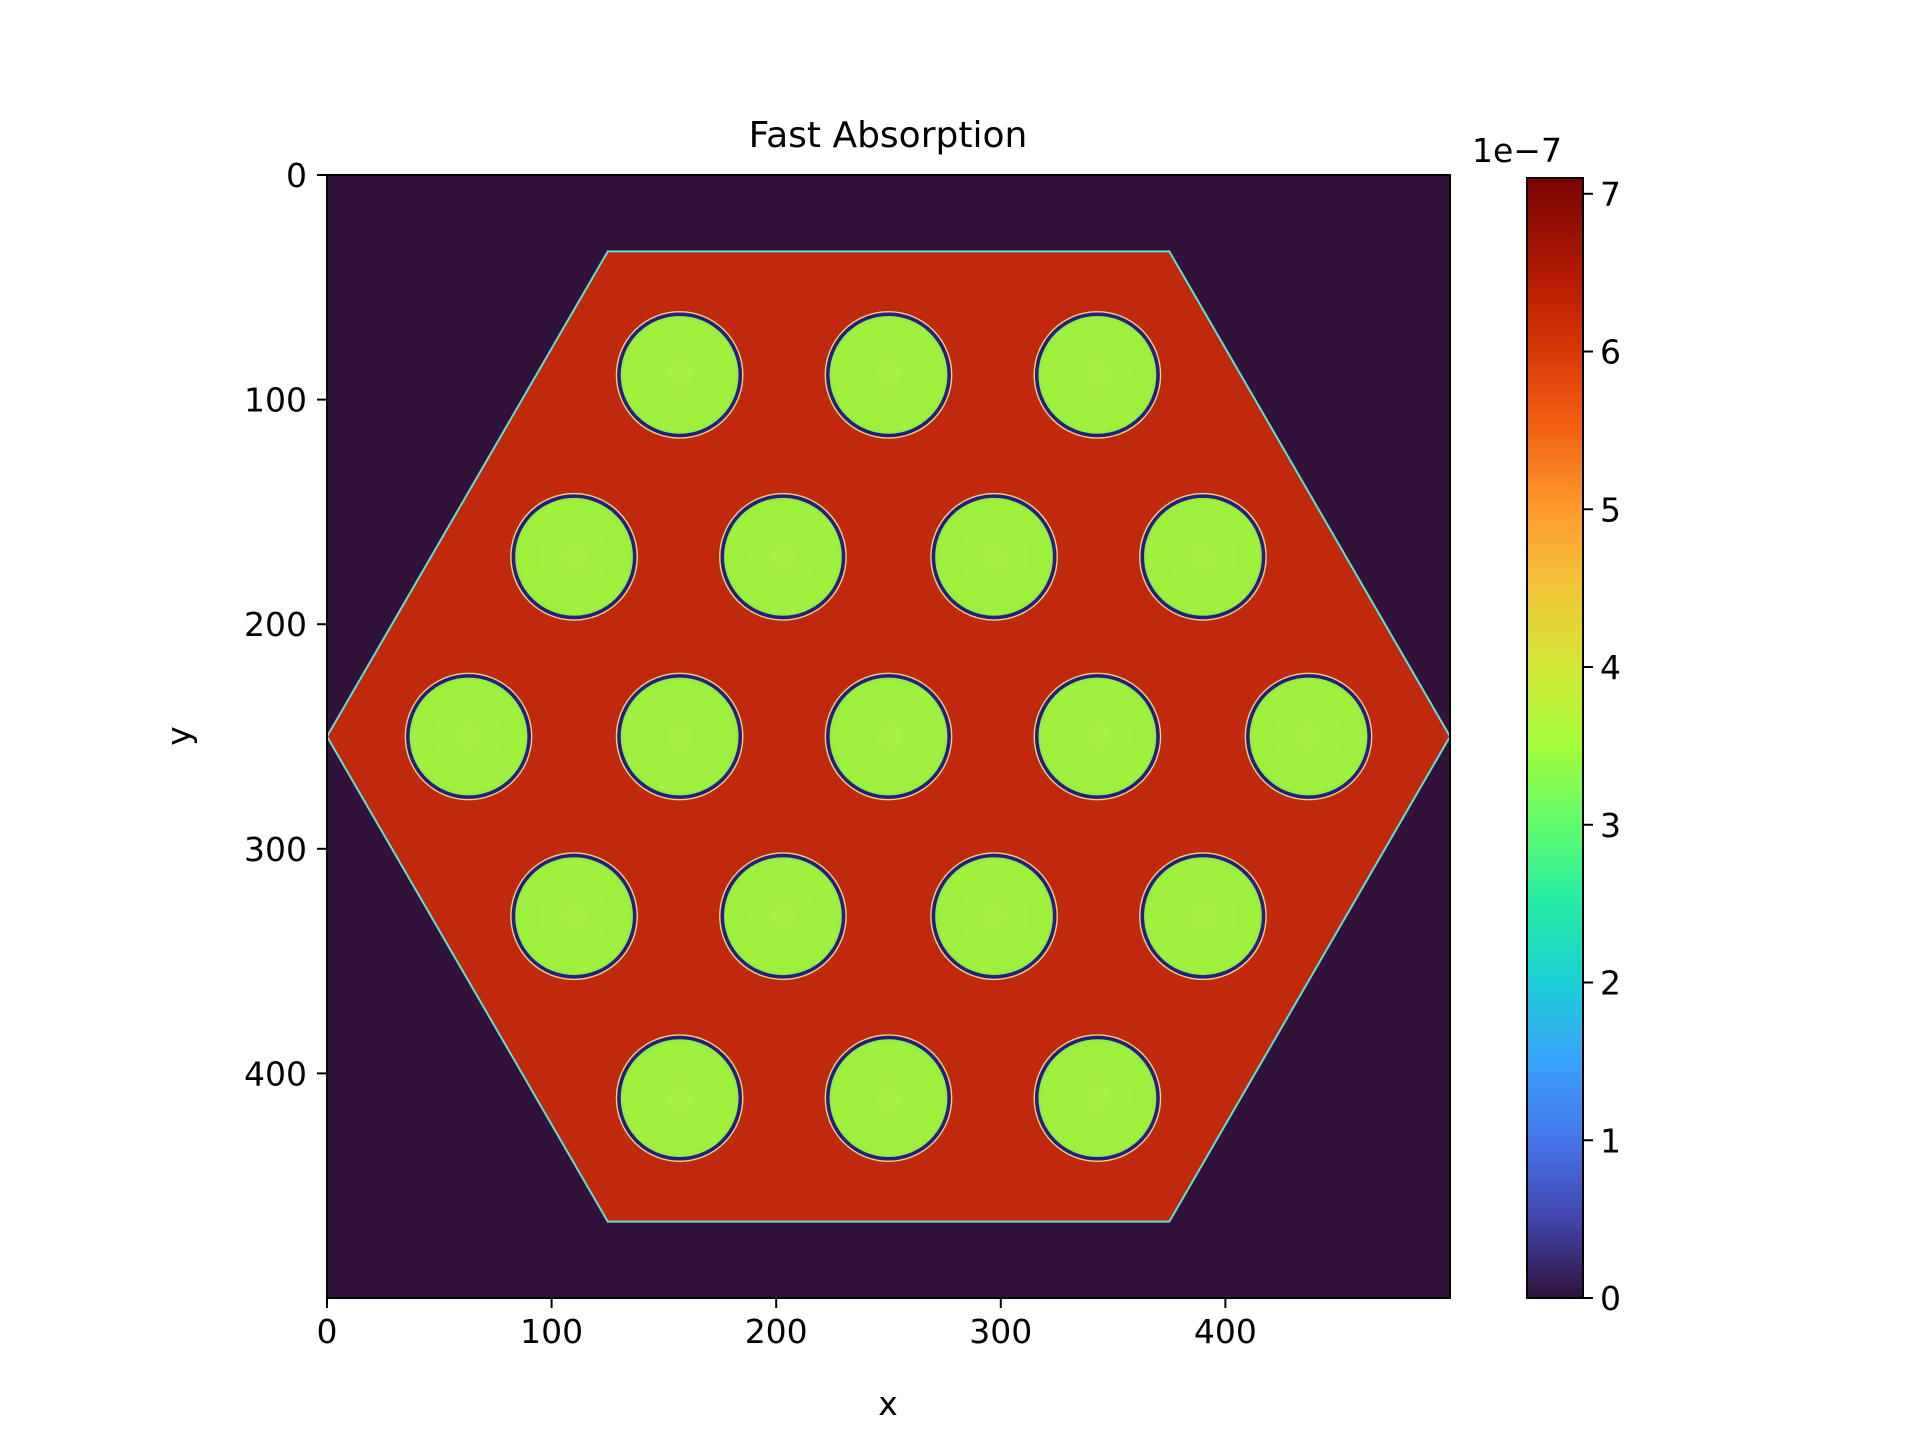 Image resolution: width=1920 pixels, height=1440 pixels. What do you see at coordinates (1517, 150) in the screenshot?
I see `colorbar-offset-label: 1e−7` at bounding box center [1517, 150].